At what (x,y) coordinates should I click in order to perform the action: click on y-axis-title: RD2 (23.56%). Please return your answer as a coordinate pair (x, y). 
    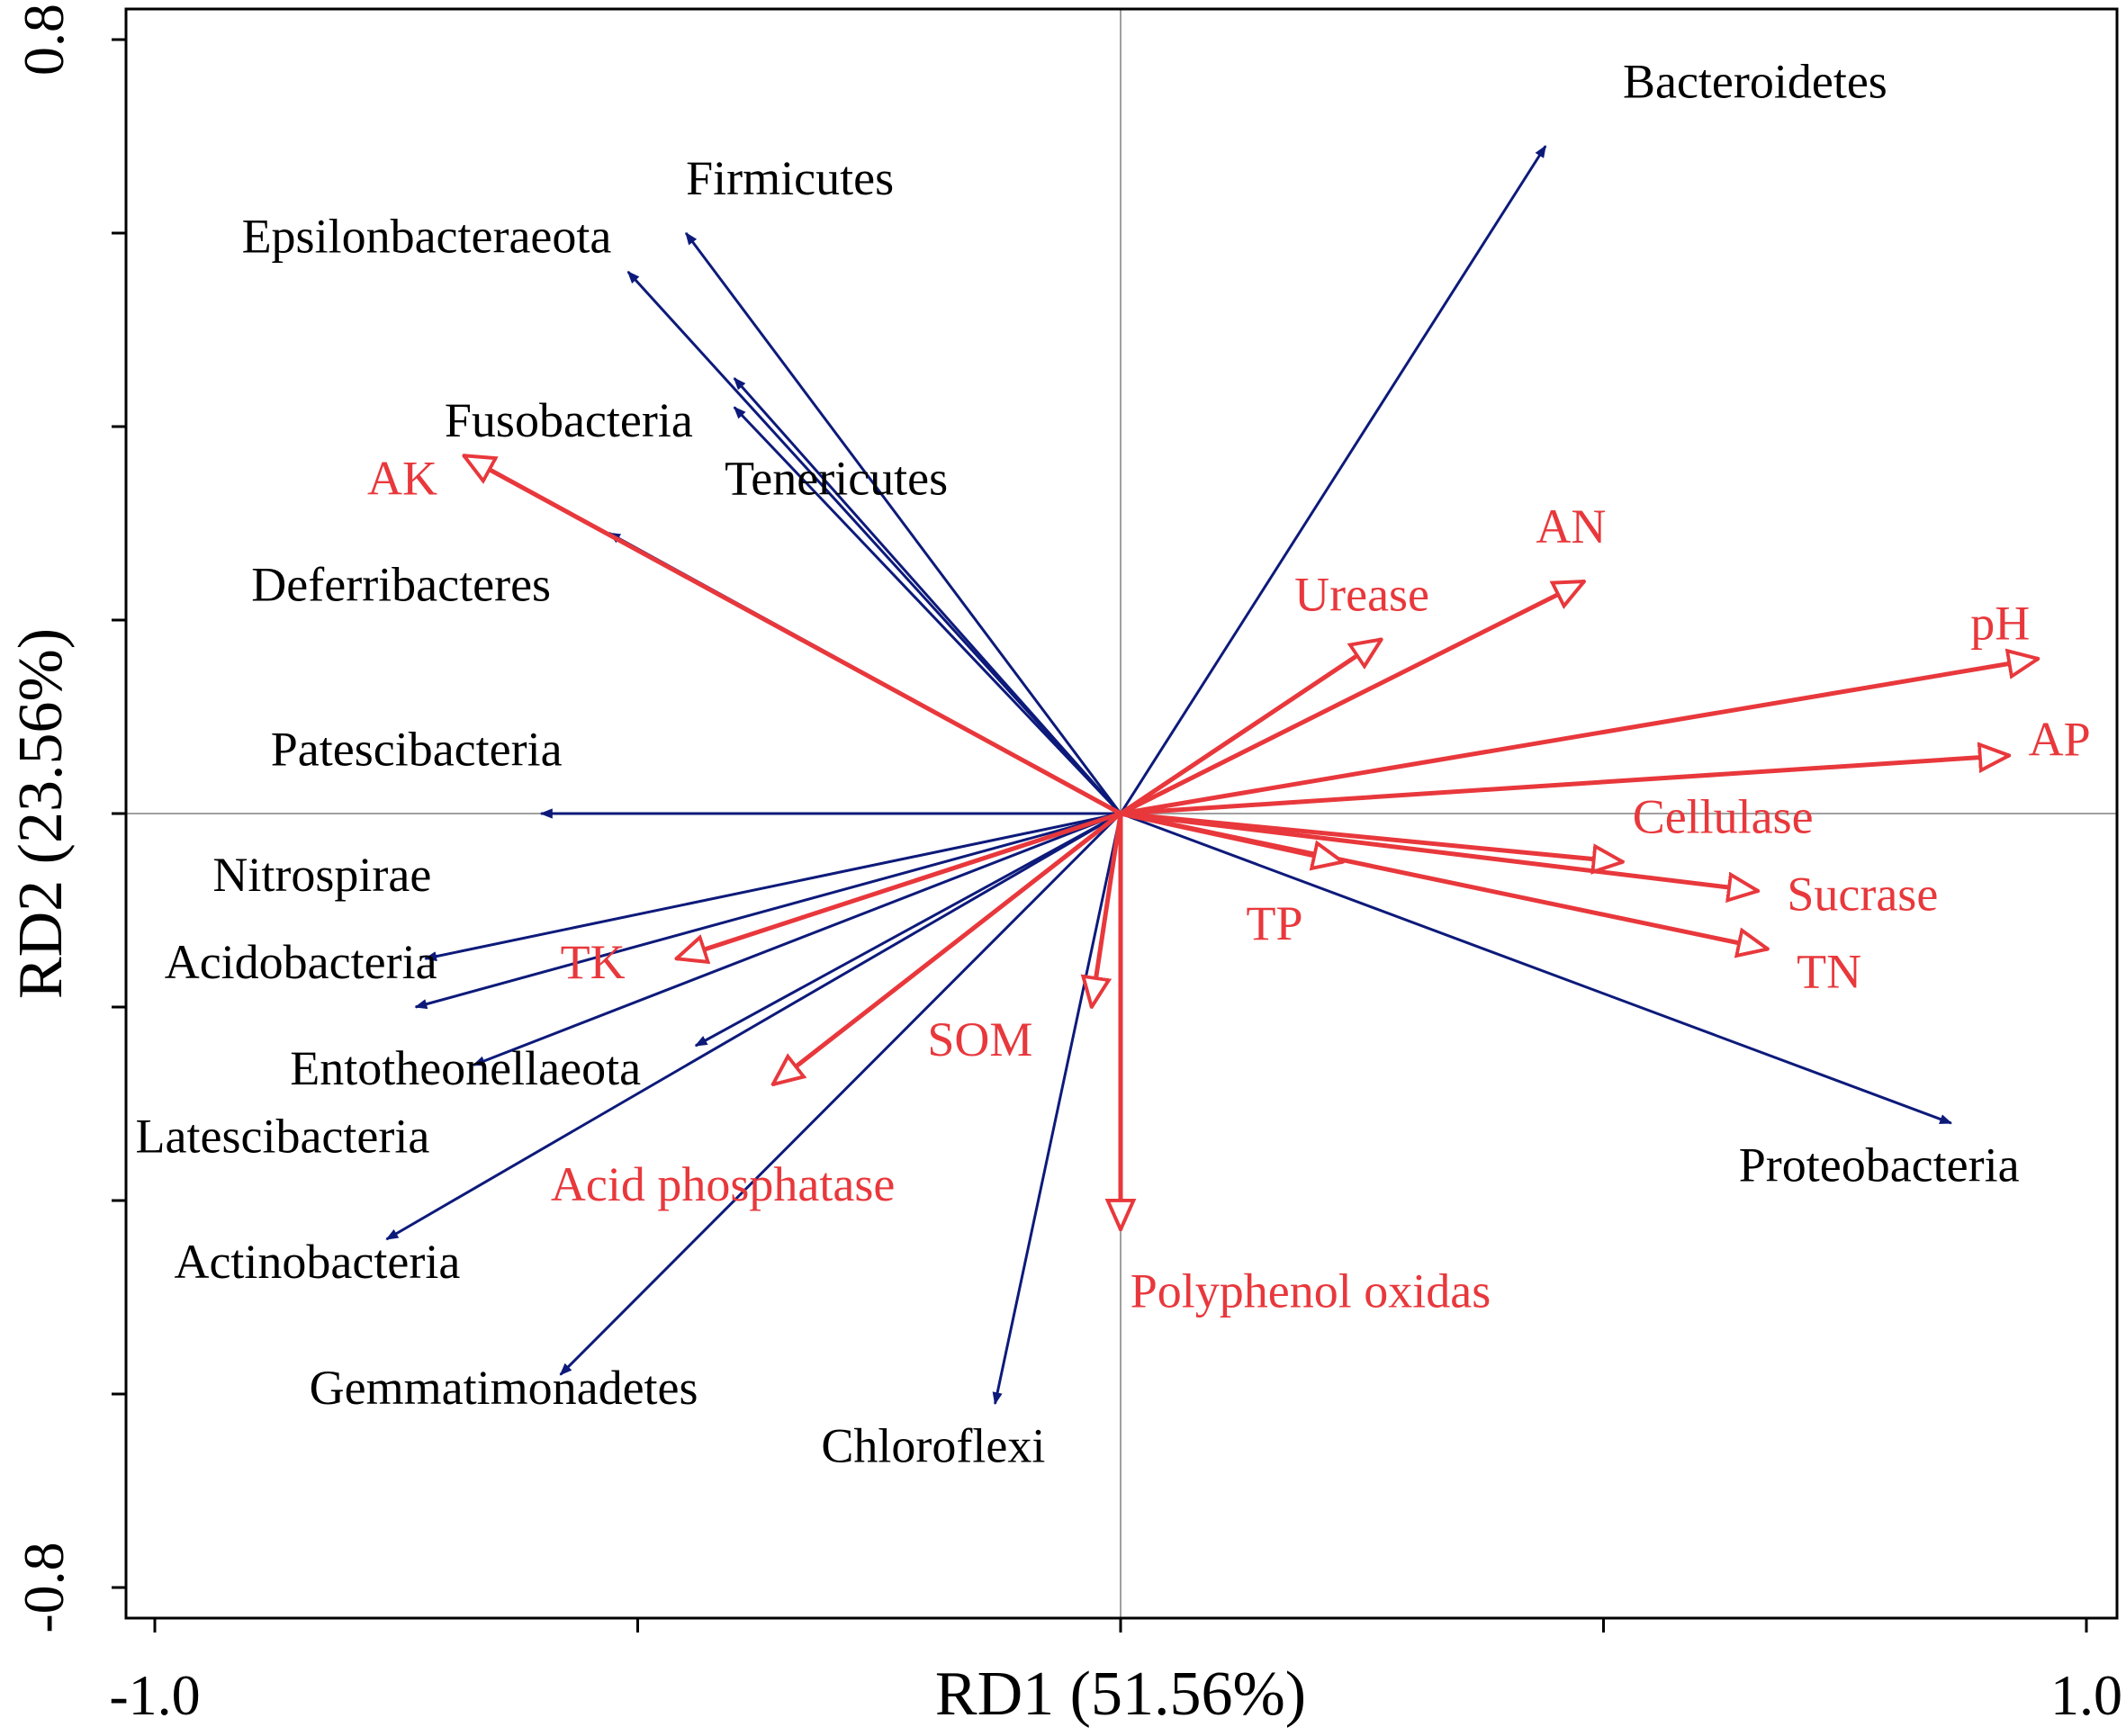
    Looking at the image, I should click on (41, 813).